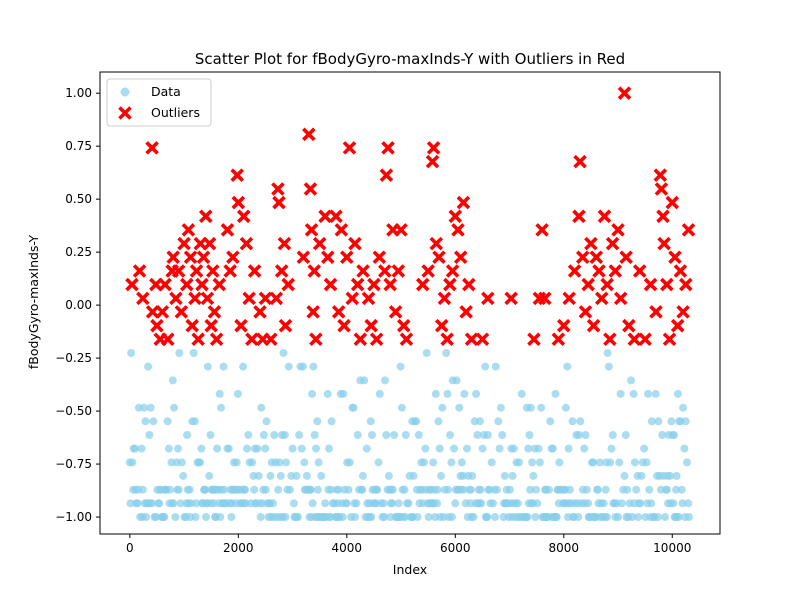 This screenshot has width=800, height=600. What do you see at coordinates (73, 464) in the screenshot?
I see `y-tick-label: −0.75` at bounding box center [73, 464].